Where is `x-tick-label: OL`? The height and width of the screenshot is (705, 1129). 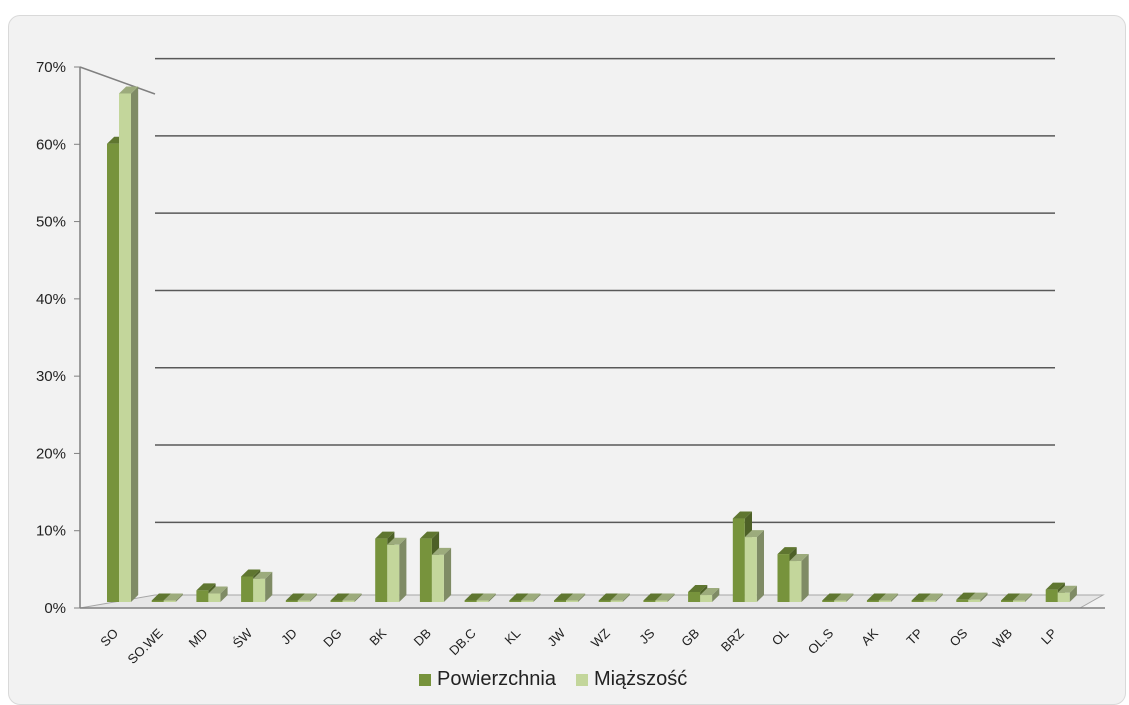 x-tick-label: OL is located at coordinates (780, 637).